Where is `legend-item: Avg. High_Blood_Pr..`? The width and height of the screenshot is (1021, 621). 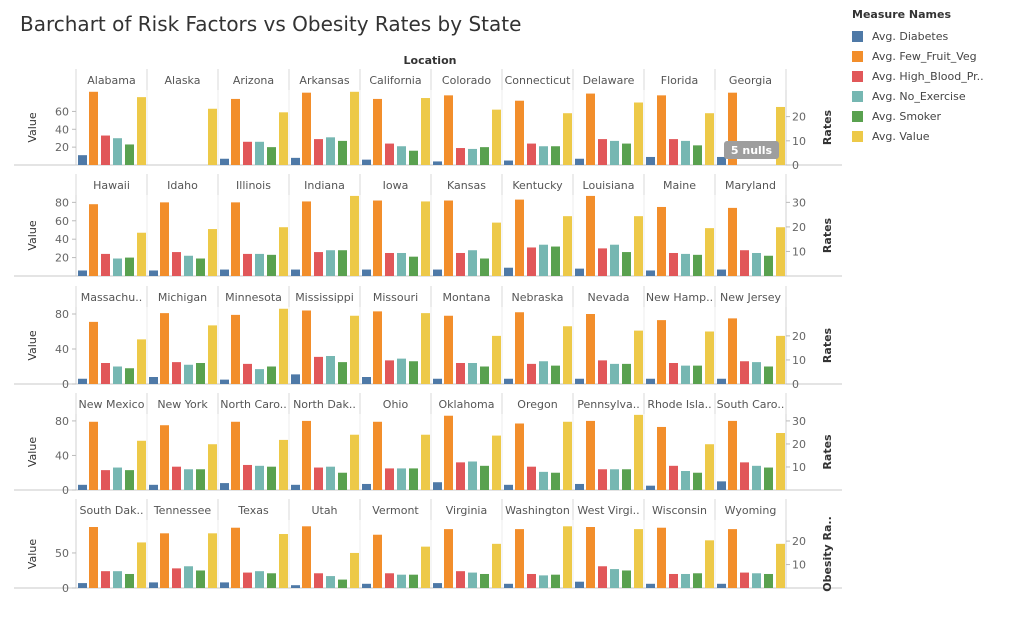 legend-item: Avg. High_Blood_Pr.. is located at coordinates (934, 76).